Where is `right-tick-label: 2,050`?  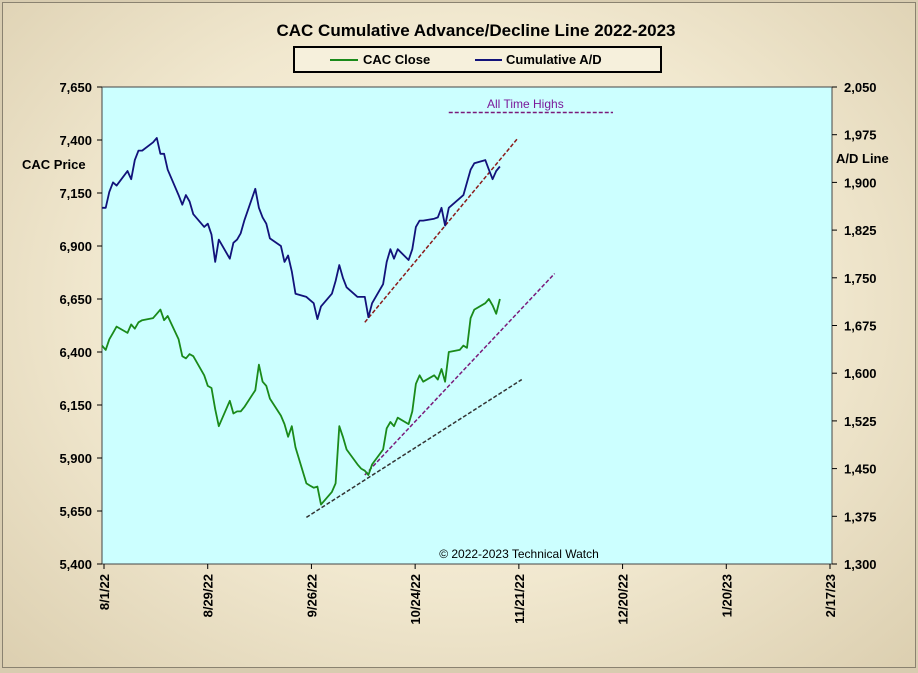 right-tick-label: 2,050 is located at coordinates (860, 87).